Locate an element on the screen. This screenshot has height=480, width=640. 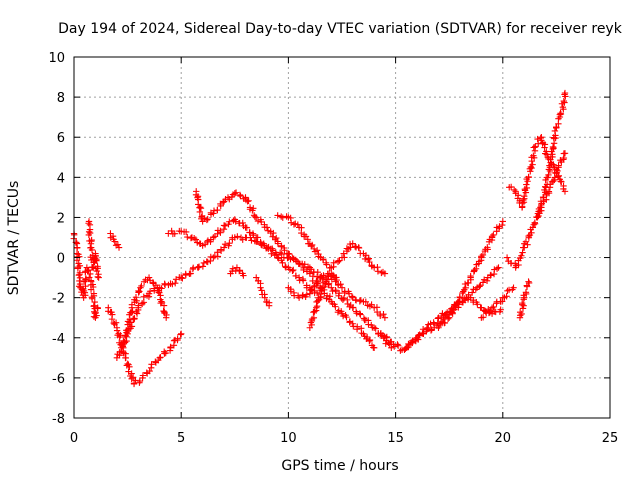
y-tick-label: 2 is located at coordinates (61, 218).